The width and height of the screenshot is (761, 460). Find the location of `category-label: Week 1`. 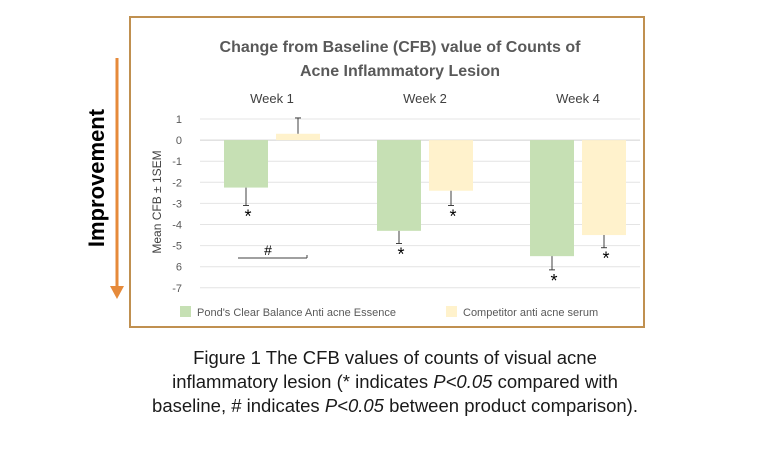

category-label: Week 1 is located at coordinates (272, 98).